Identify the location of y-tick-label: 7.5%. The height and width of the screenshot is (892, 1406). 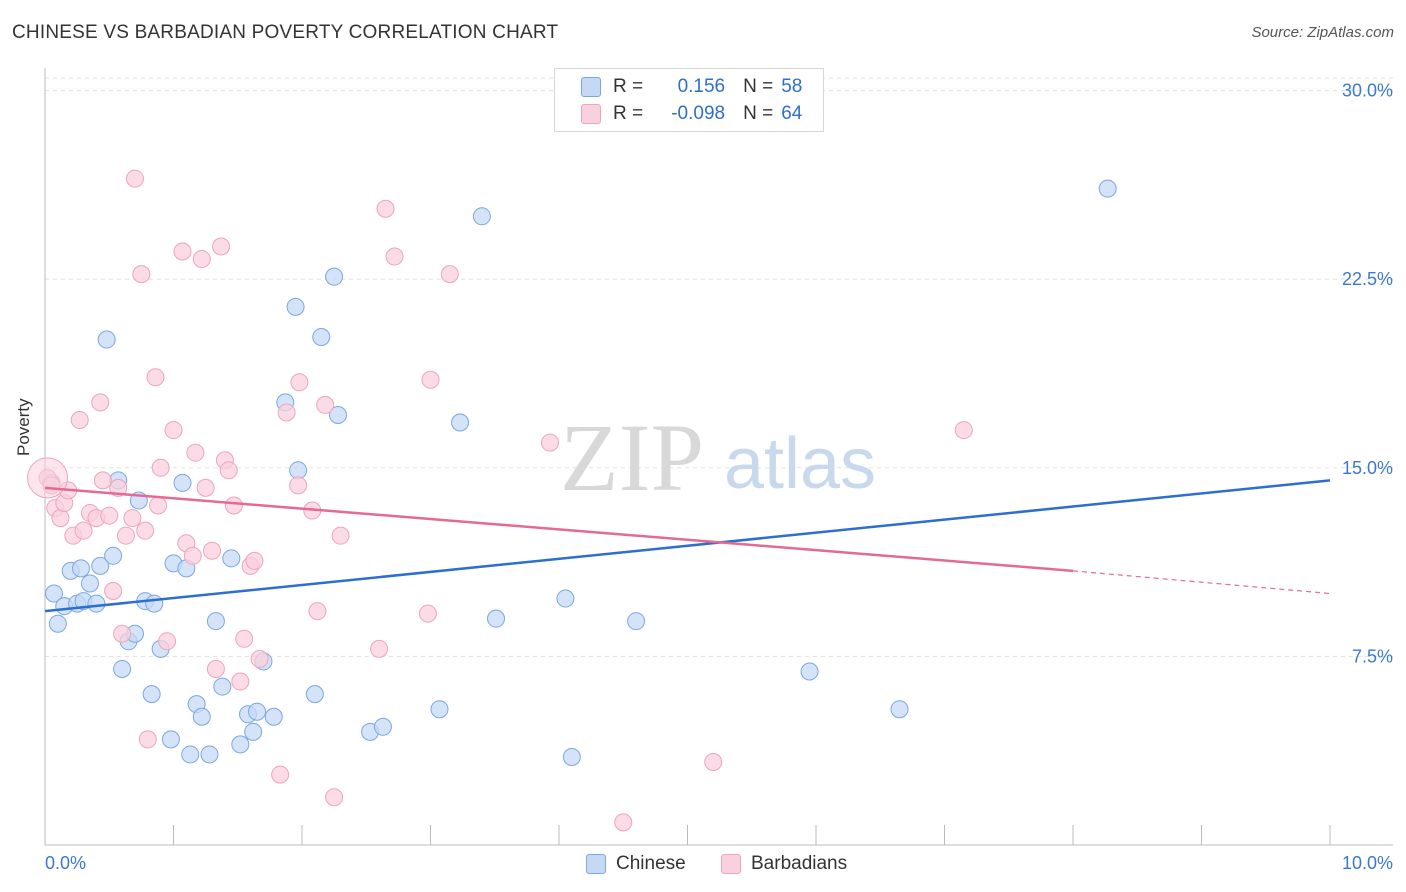
(1372, 656).